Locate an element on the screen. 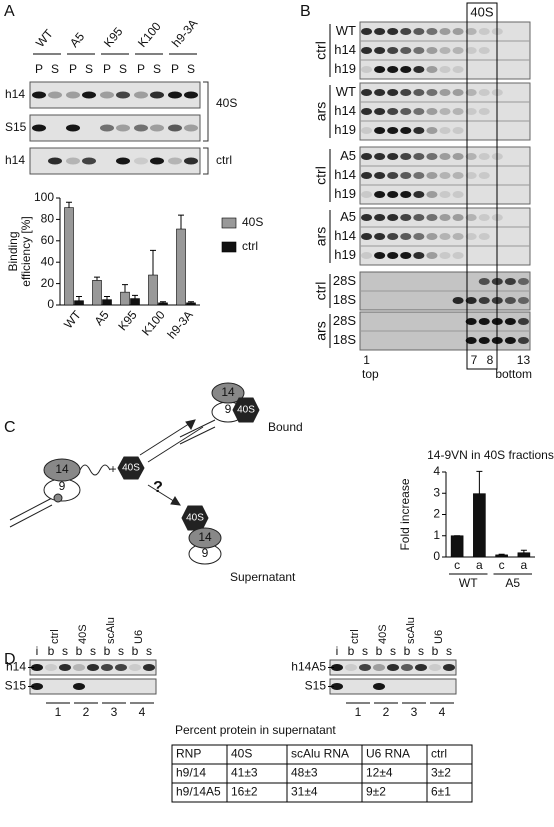  table-cell is located at coordinates (449, 792).